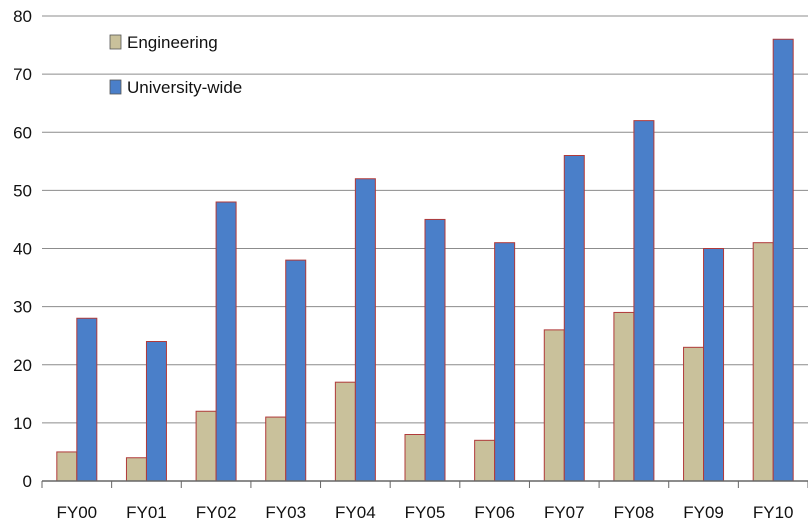  Describe the element at coordinates (773, 512) in the screenshot. I see `x-tick-label: FY10` at that location.